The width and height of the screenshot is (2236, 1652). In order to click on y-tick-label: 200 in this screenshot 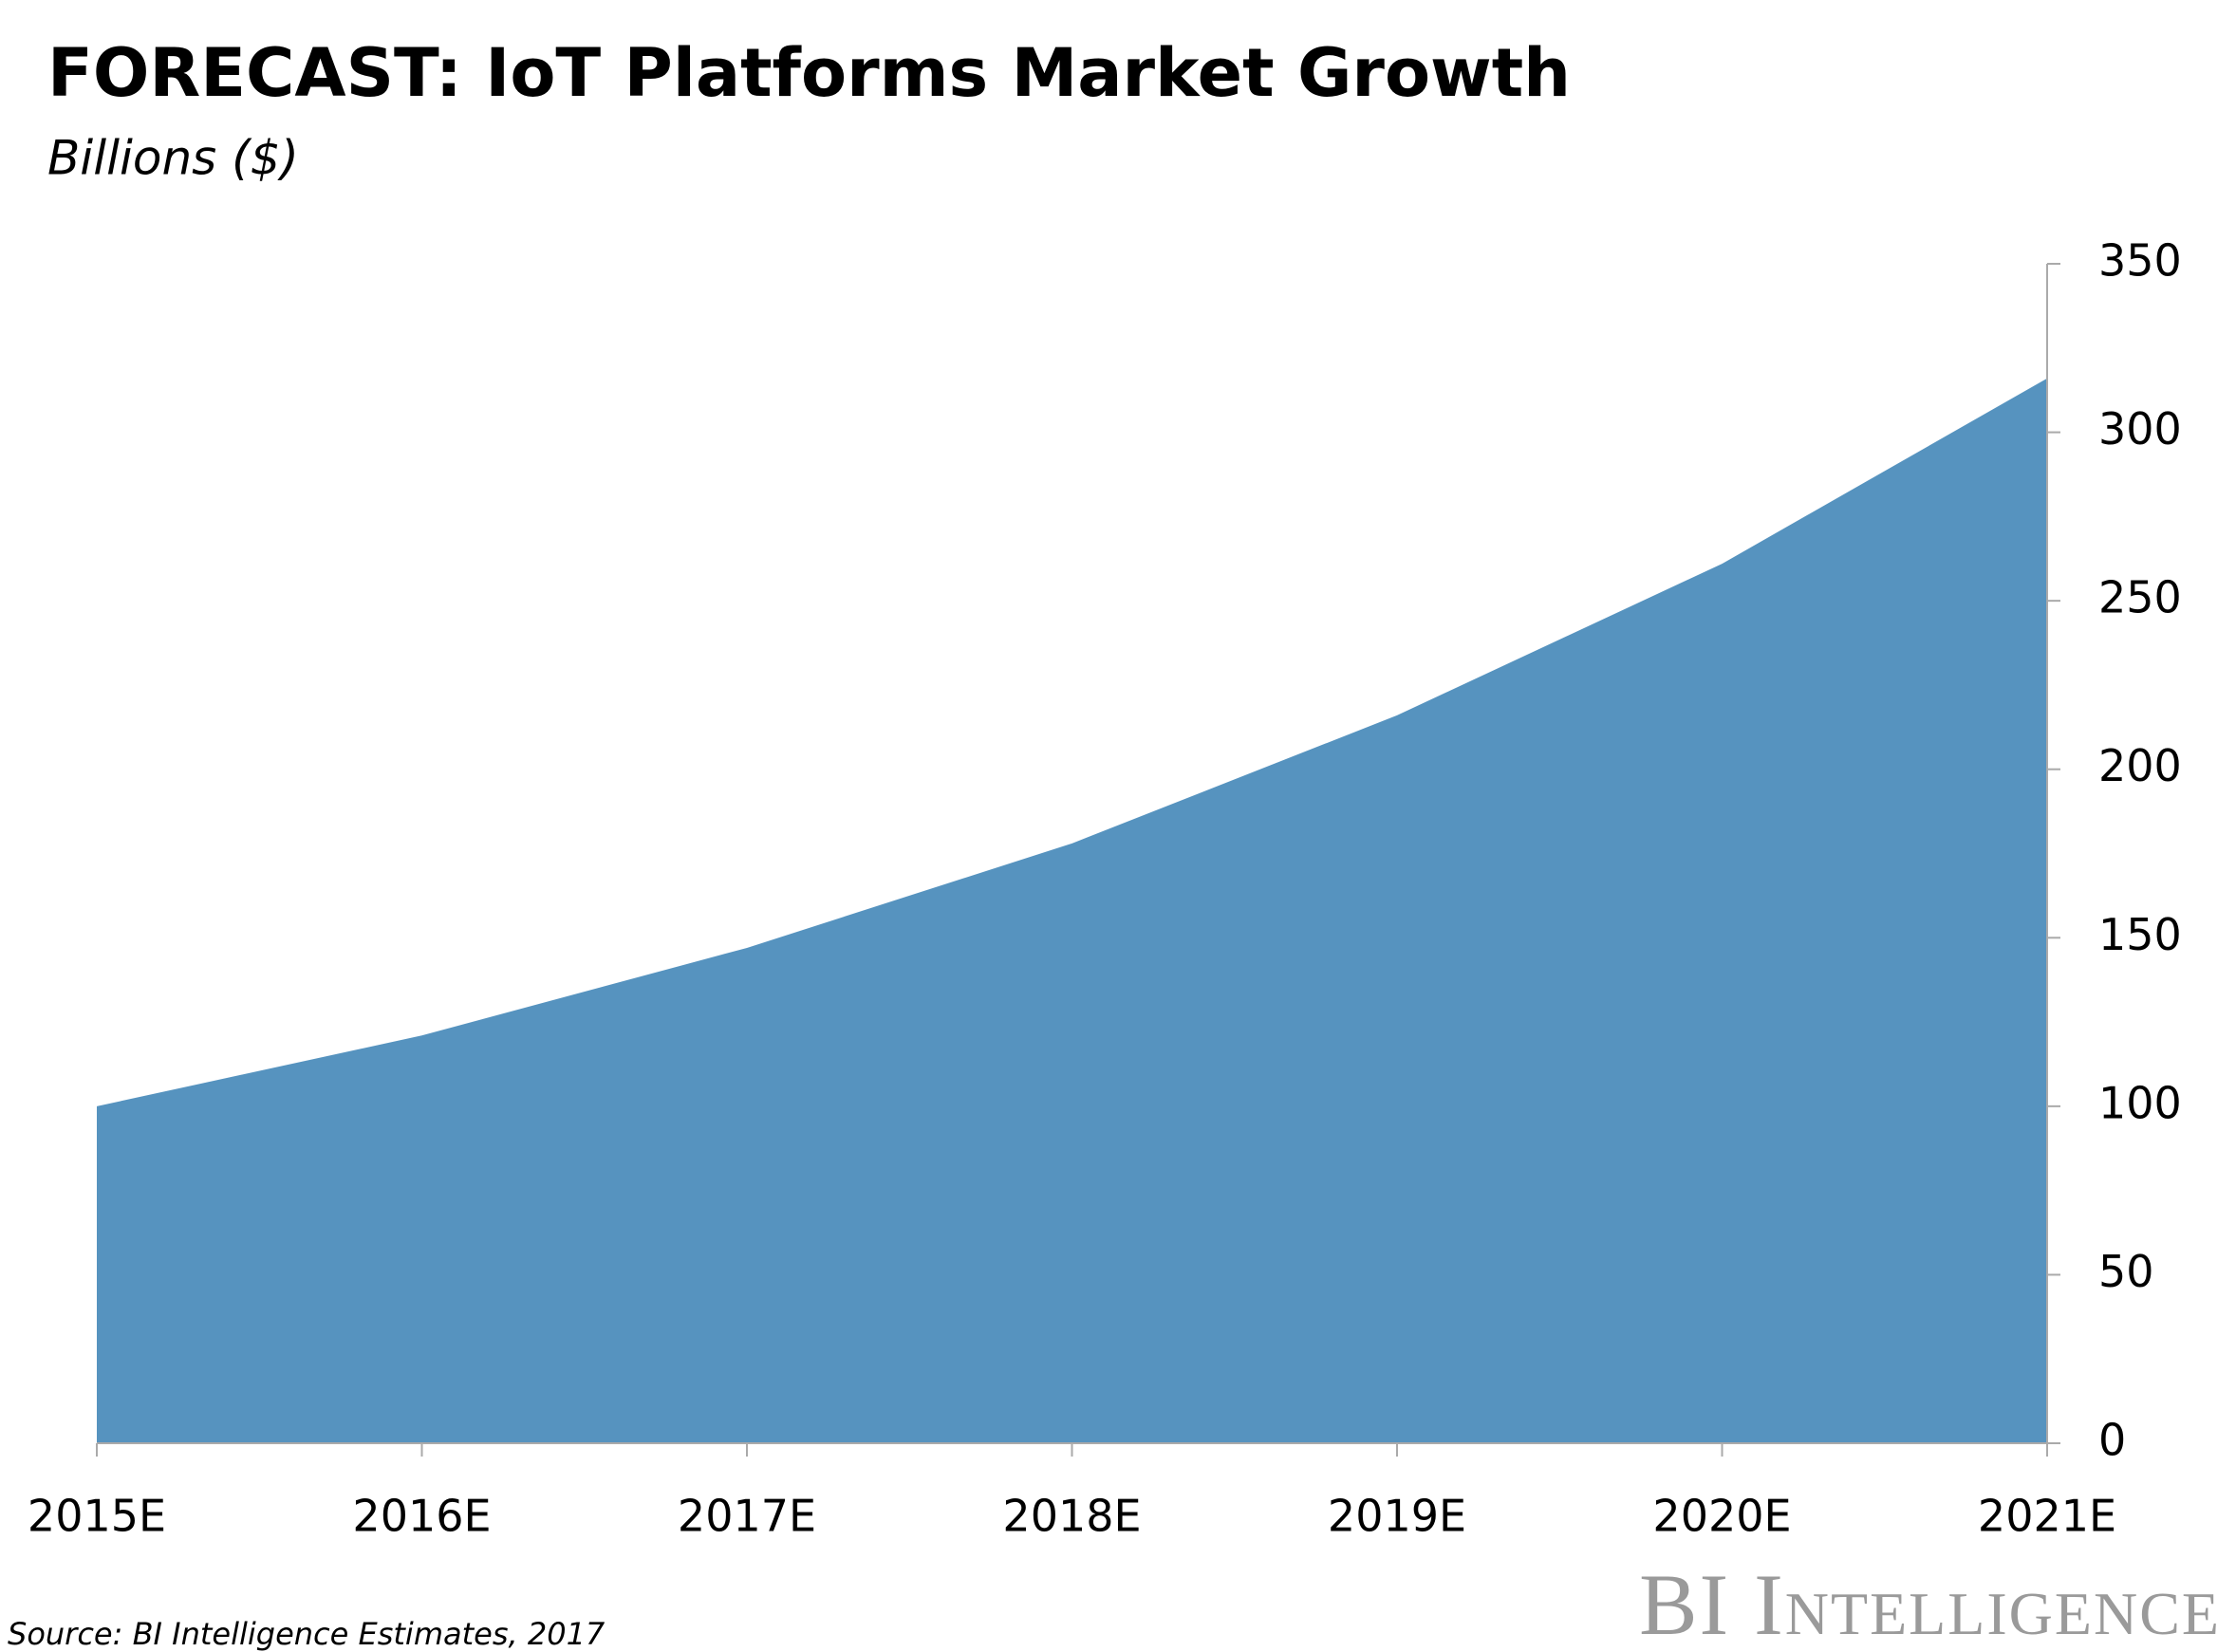, I will do `click(2140, 765)`.